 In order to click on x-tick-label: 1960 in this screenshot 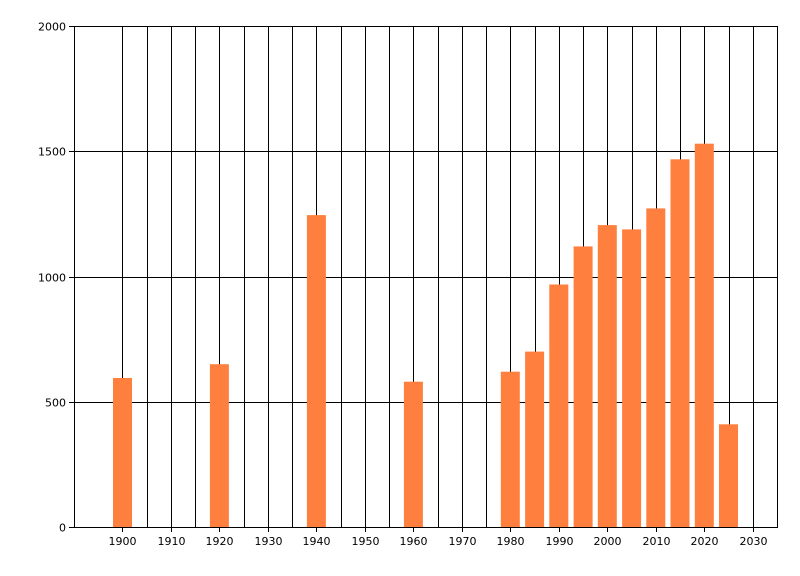, I will do `click(414, 541)`.